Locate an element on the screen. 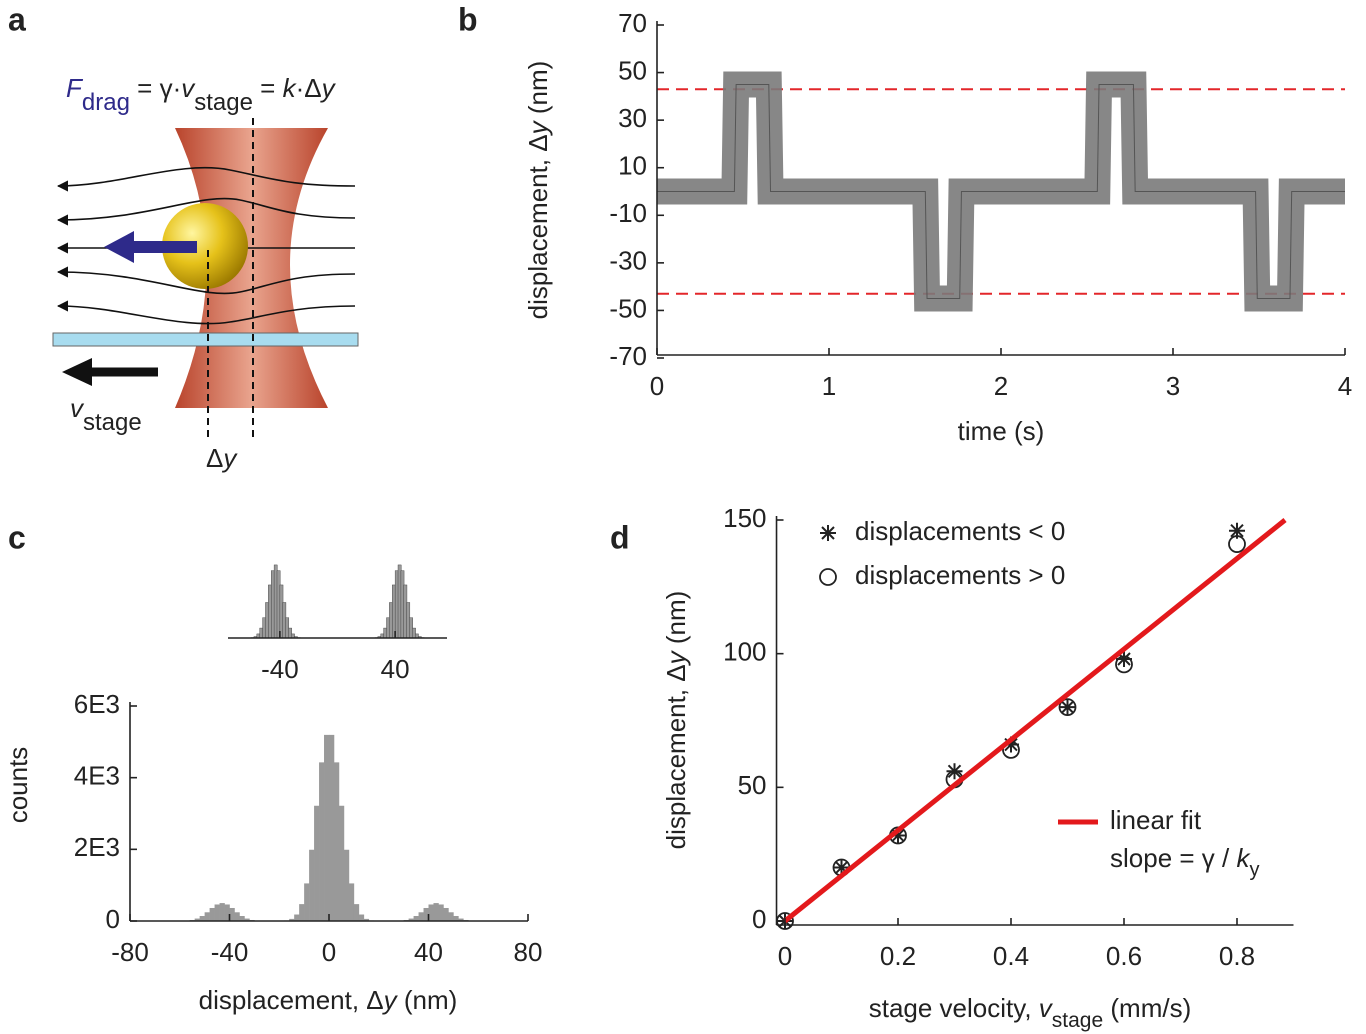  y-tick-label: 4E3 is located at coordinates (97, 776).